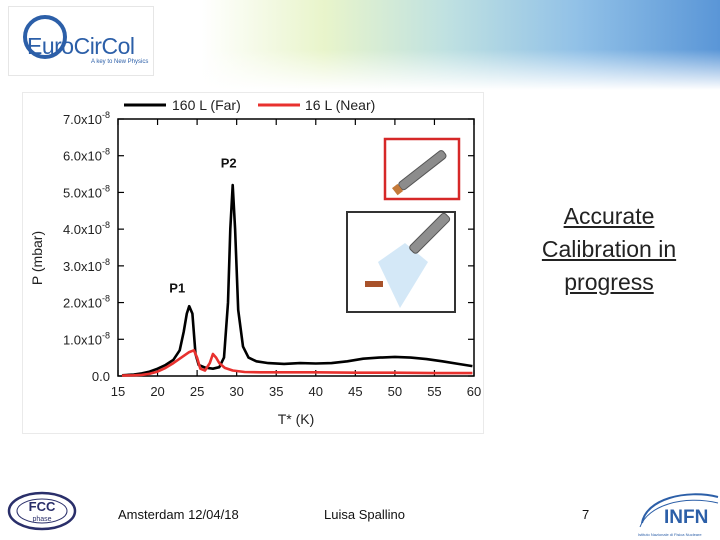  What do you see at coordinates (434, 391) in the screenshot?
I see `x-tick-label: 55` at bounding box center [434, 391].